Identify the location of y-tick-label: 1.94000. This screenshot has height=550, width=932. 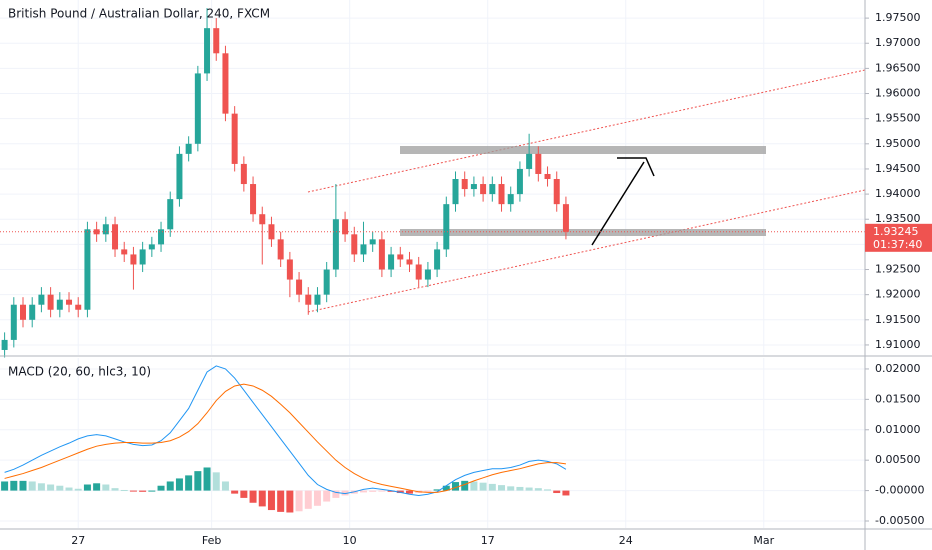
(898, 193).